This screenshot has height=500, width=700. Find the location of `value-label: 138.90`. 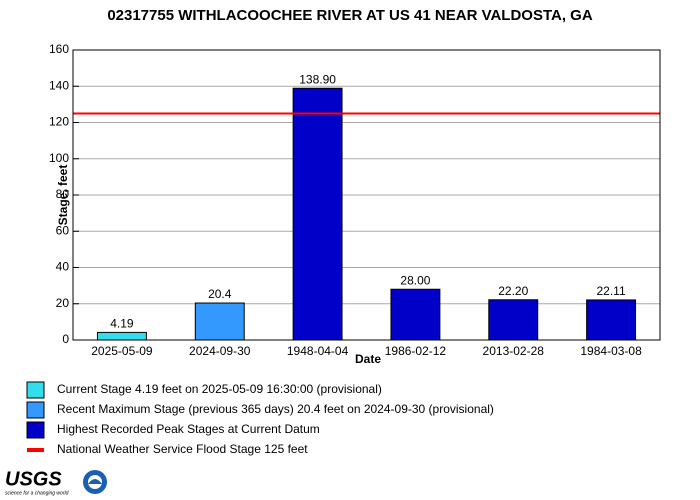

value-label: 138.90 is located at coordinates (317, 79).